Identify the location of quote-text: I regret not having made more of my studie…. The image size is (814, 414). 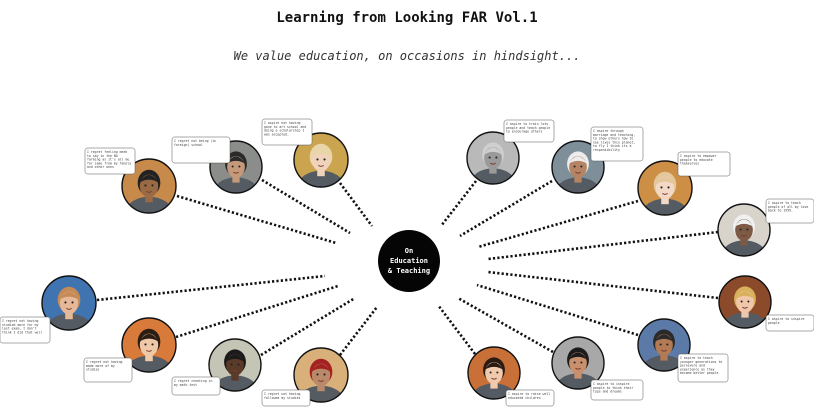
(104, 366).